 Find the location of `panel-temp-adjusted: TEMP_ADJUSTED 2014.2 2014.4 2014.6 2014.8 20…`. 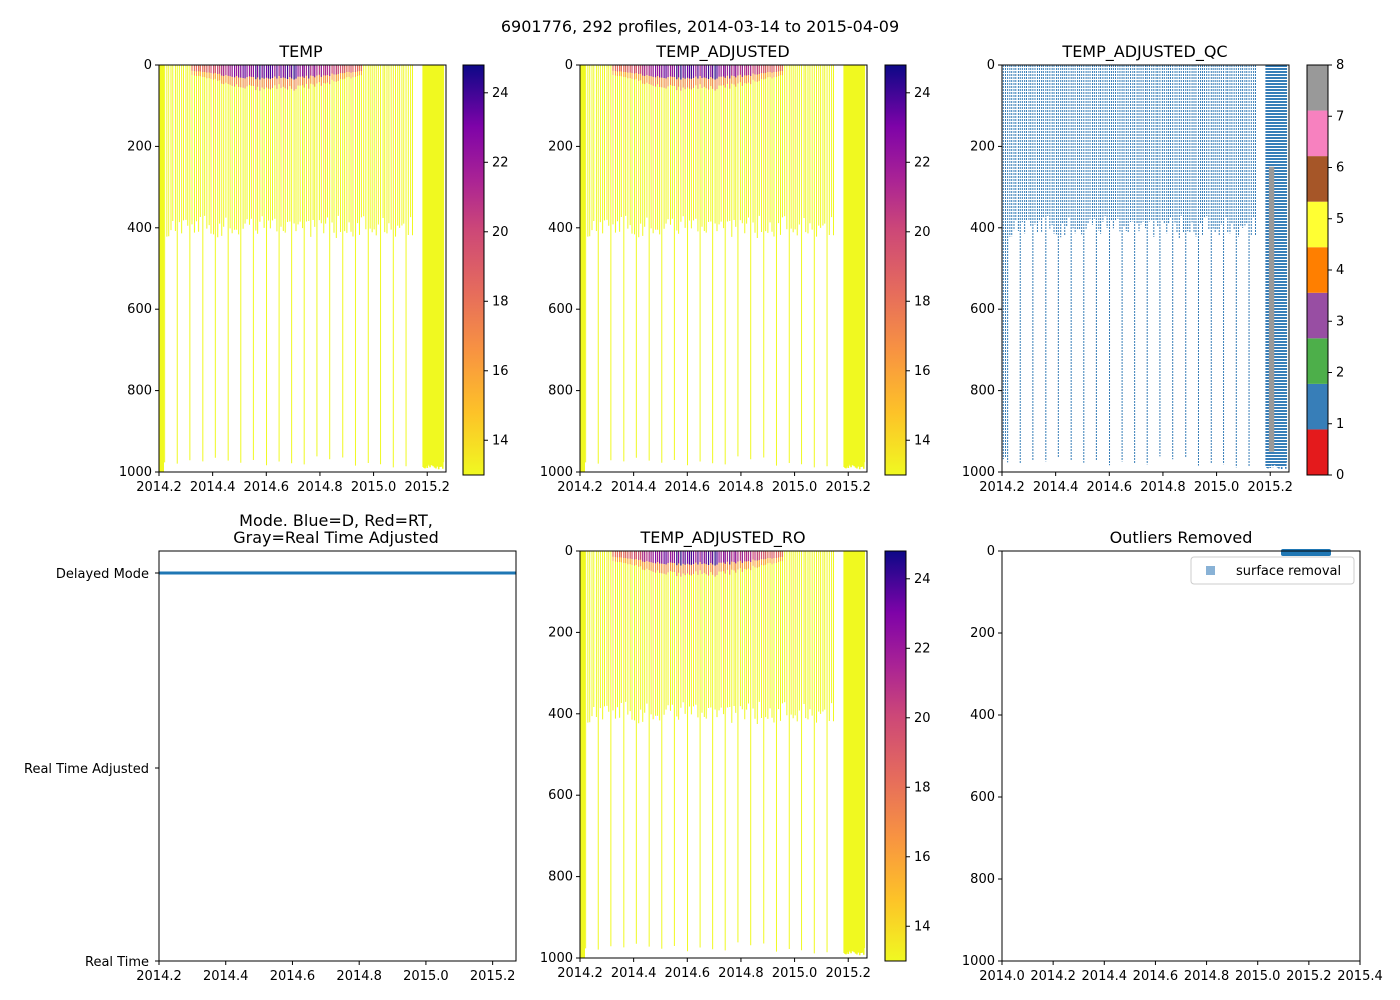

panel-temp-adjusted: TEMP_ADJUSTED 2014.2 2014.4 2014.6 2014.8 20… is located at coordinates (735, 268).